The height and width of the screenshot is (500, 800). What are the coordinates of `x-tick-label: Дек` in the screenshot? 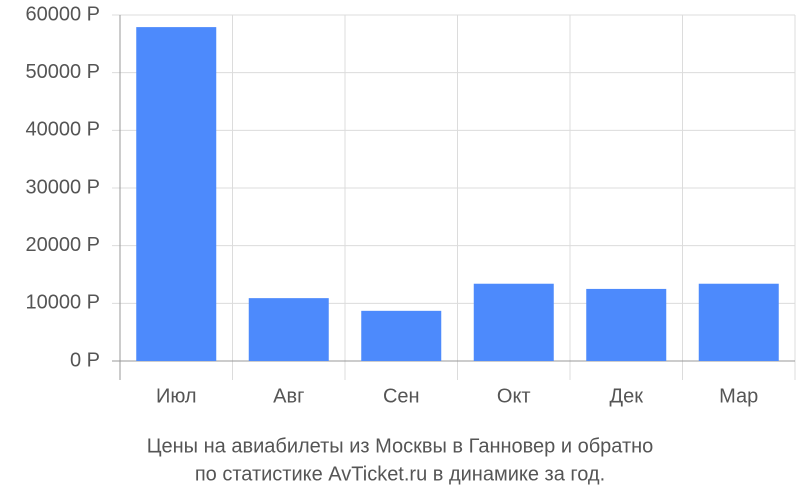 It's located at (627, 396).